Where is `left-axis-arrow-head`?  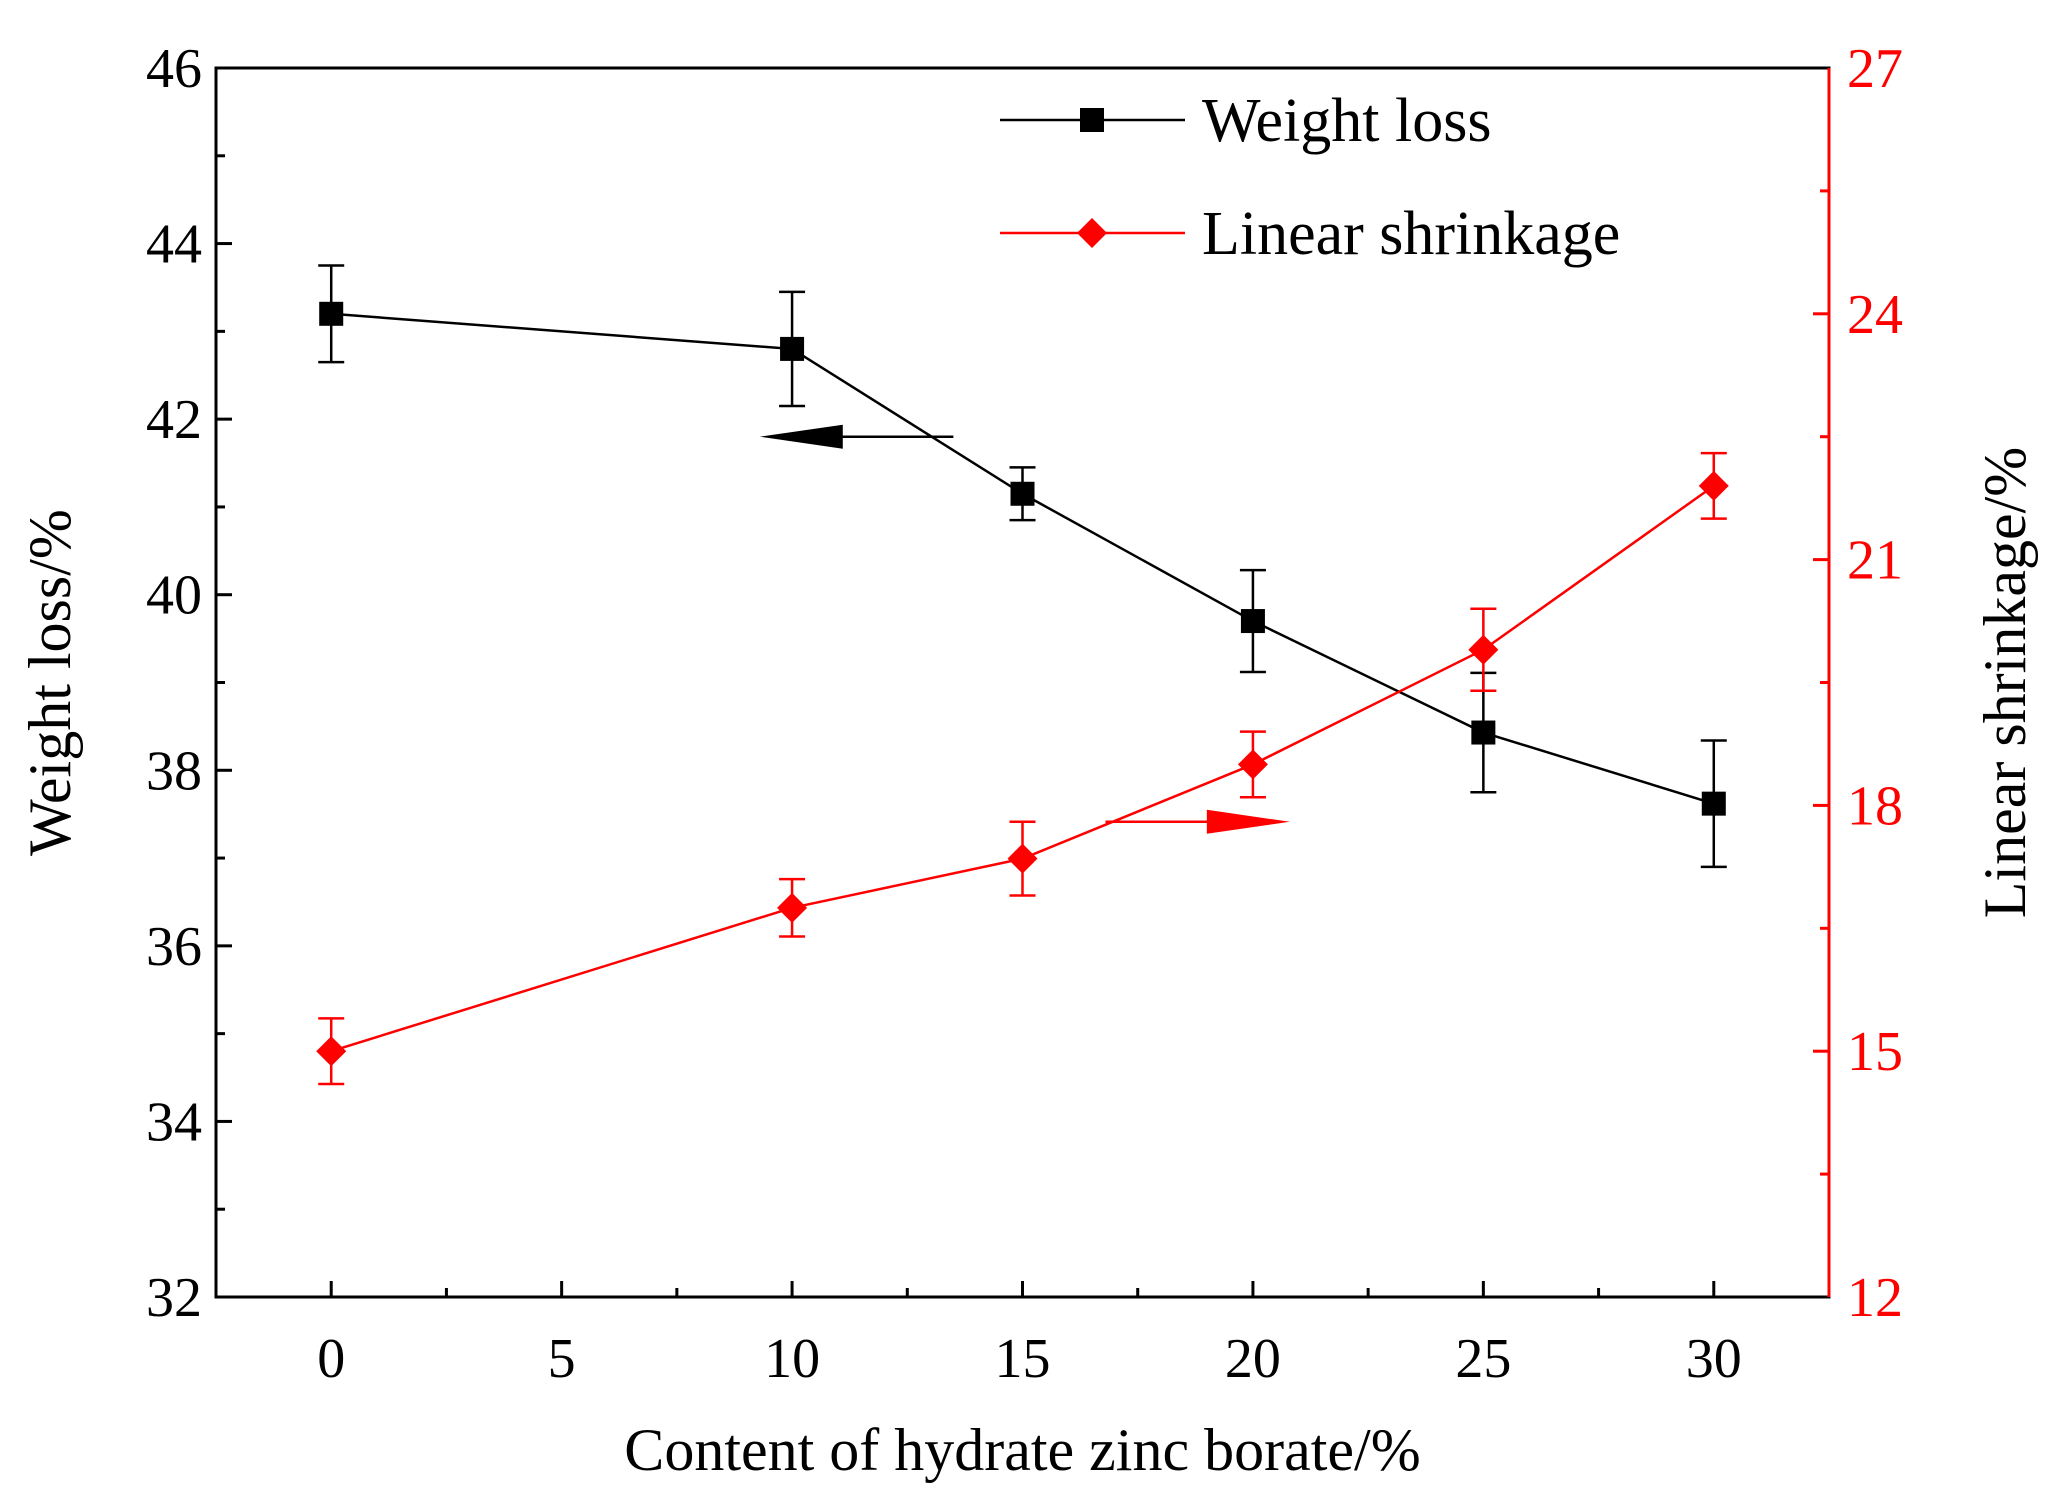 left-axis-arrow-head is located at coordinates (801, 436).